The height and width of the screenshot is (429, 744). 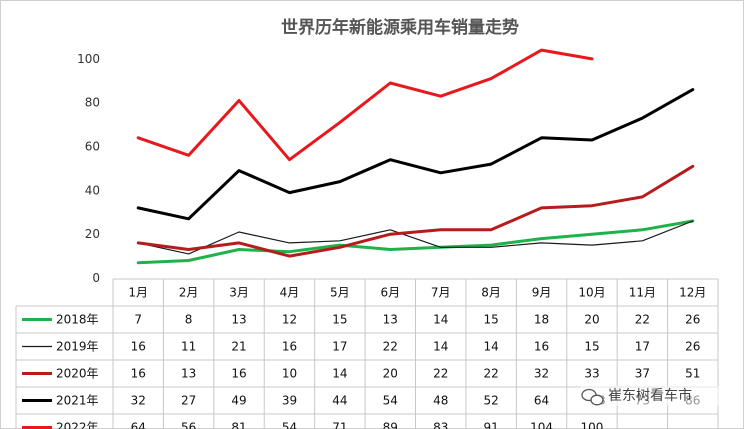 What do you see at coordinates (440, 425) in the screenshot?
I see `table-cell: 83` at bounding box center [440, 425].